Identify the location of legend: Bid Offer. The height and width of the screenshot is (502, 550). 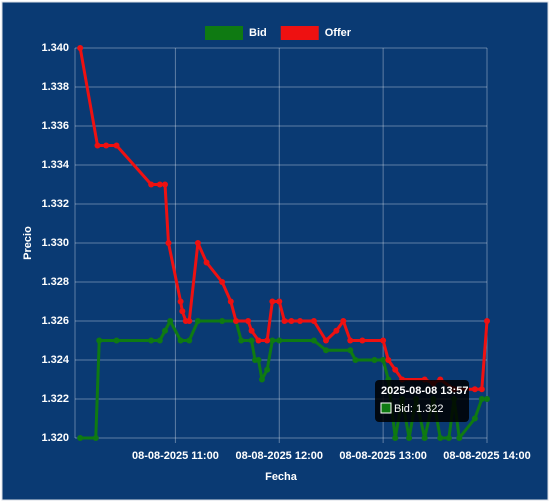
(278, 33).